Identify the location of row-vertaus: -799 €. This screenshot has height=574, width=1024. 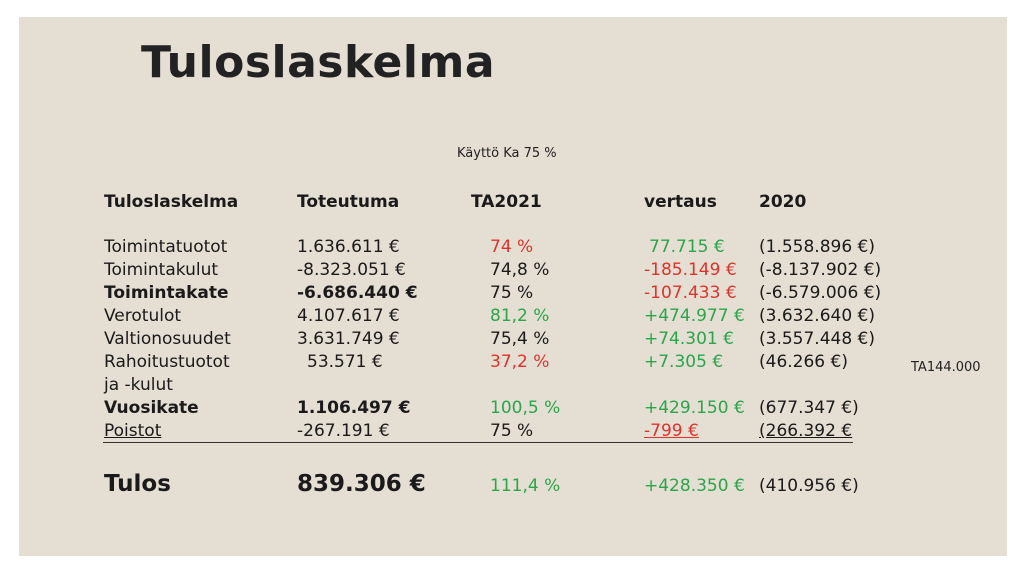
(671, 431).